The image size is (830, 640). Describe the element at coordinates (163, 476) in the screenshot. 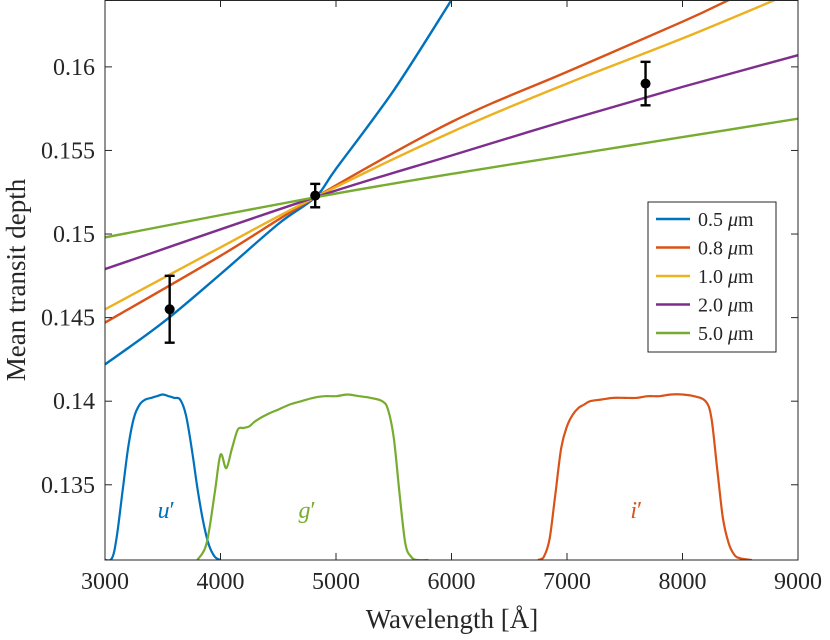

I see `filter-curve-u` at that location.